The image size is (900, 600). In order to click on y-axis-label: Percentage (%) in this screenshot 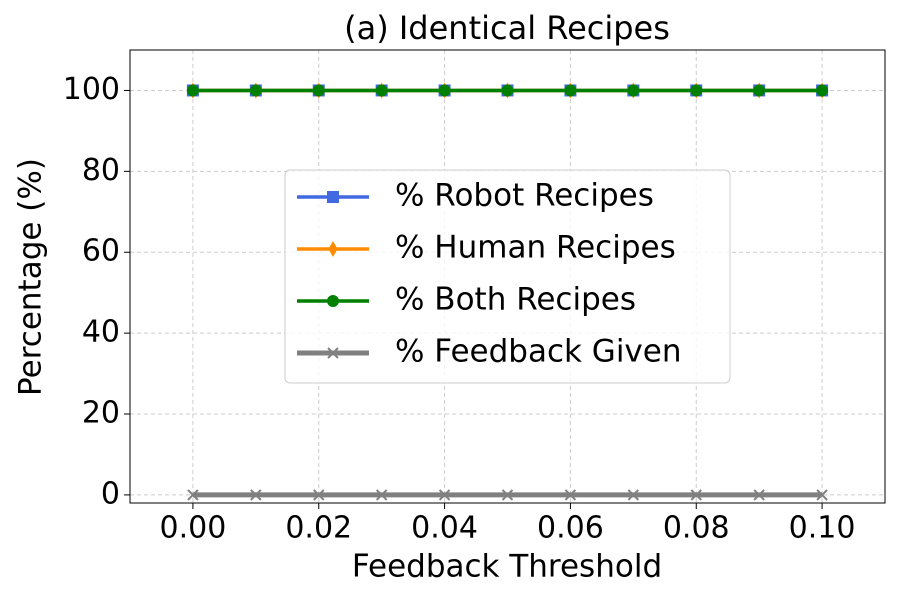, I will do `click(31, 277)`.